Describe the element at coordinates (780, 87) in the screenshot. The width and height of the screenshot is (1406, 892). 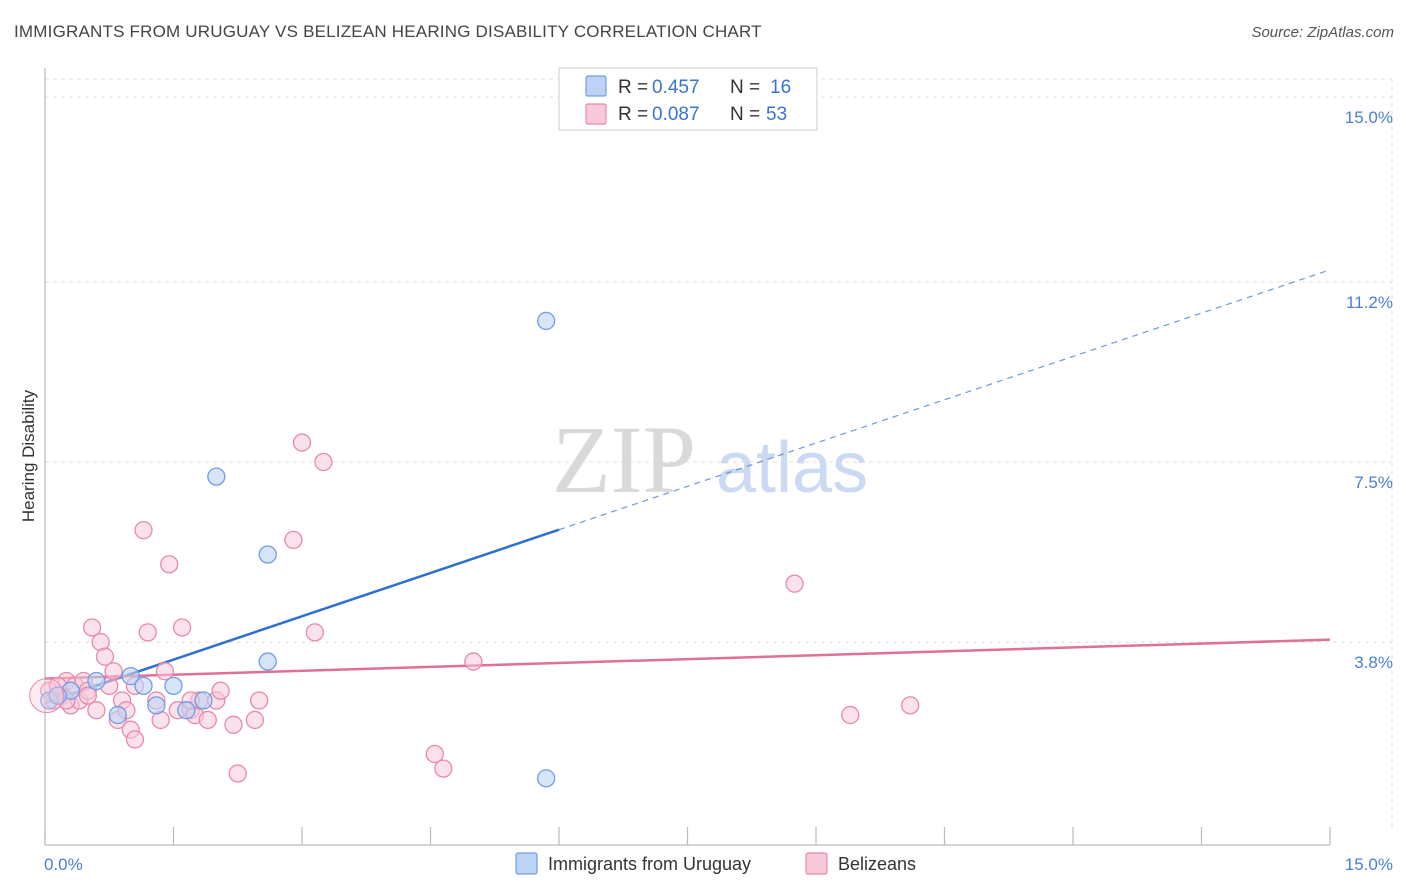
I see `legend-n-value-1: 16` at that location.